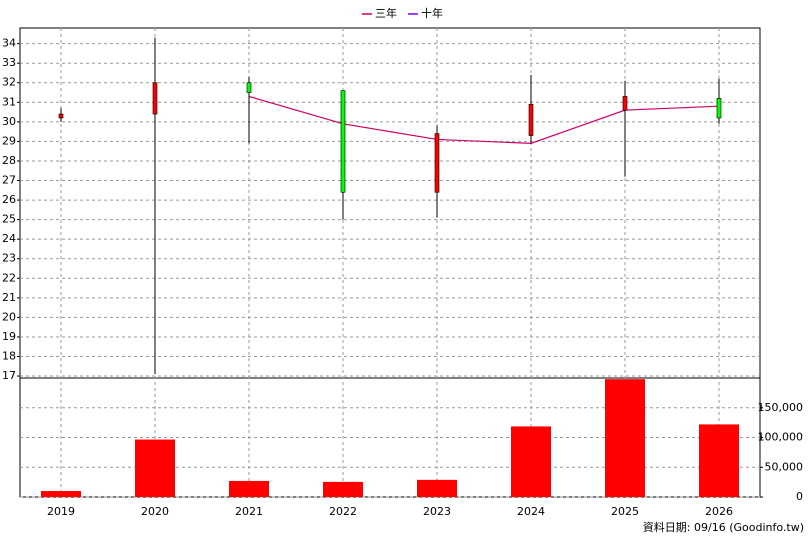 The height and width of the screenshot is (540, 808). Describe the element at coordinates (61, 511) in the screenshot. I see `x-tick-label: 2019` at that location.